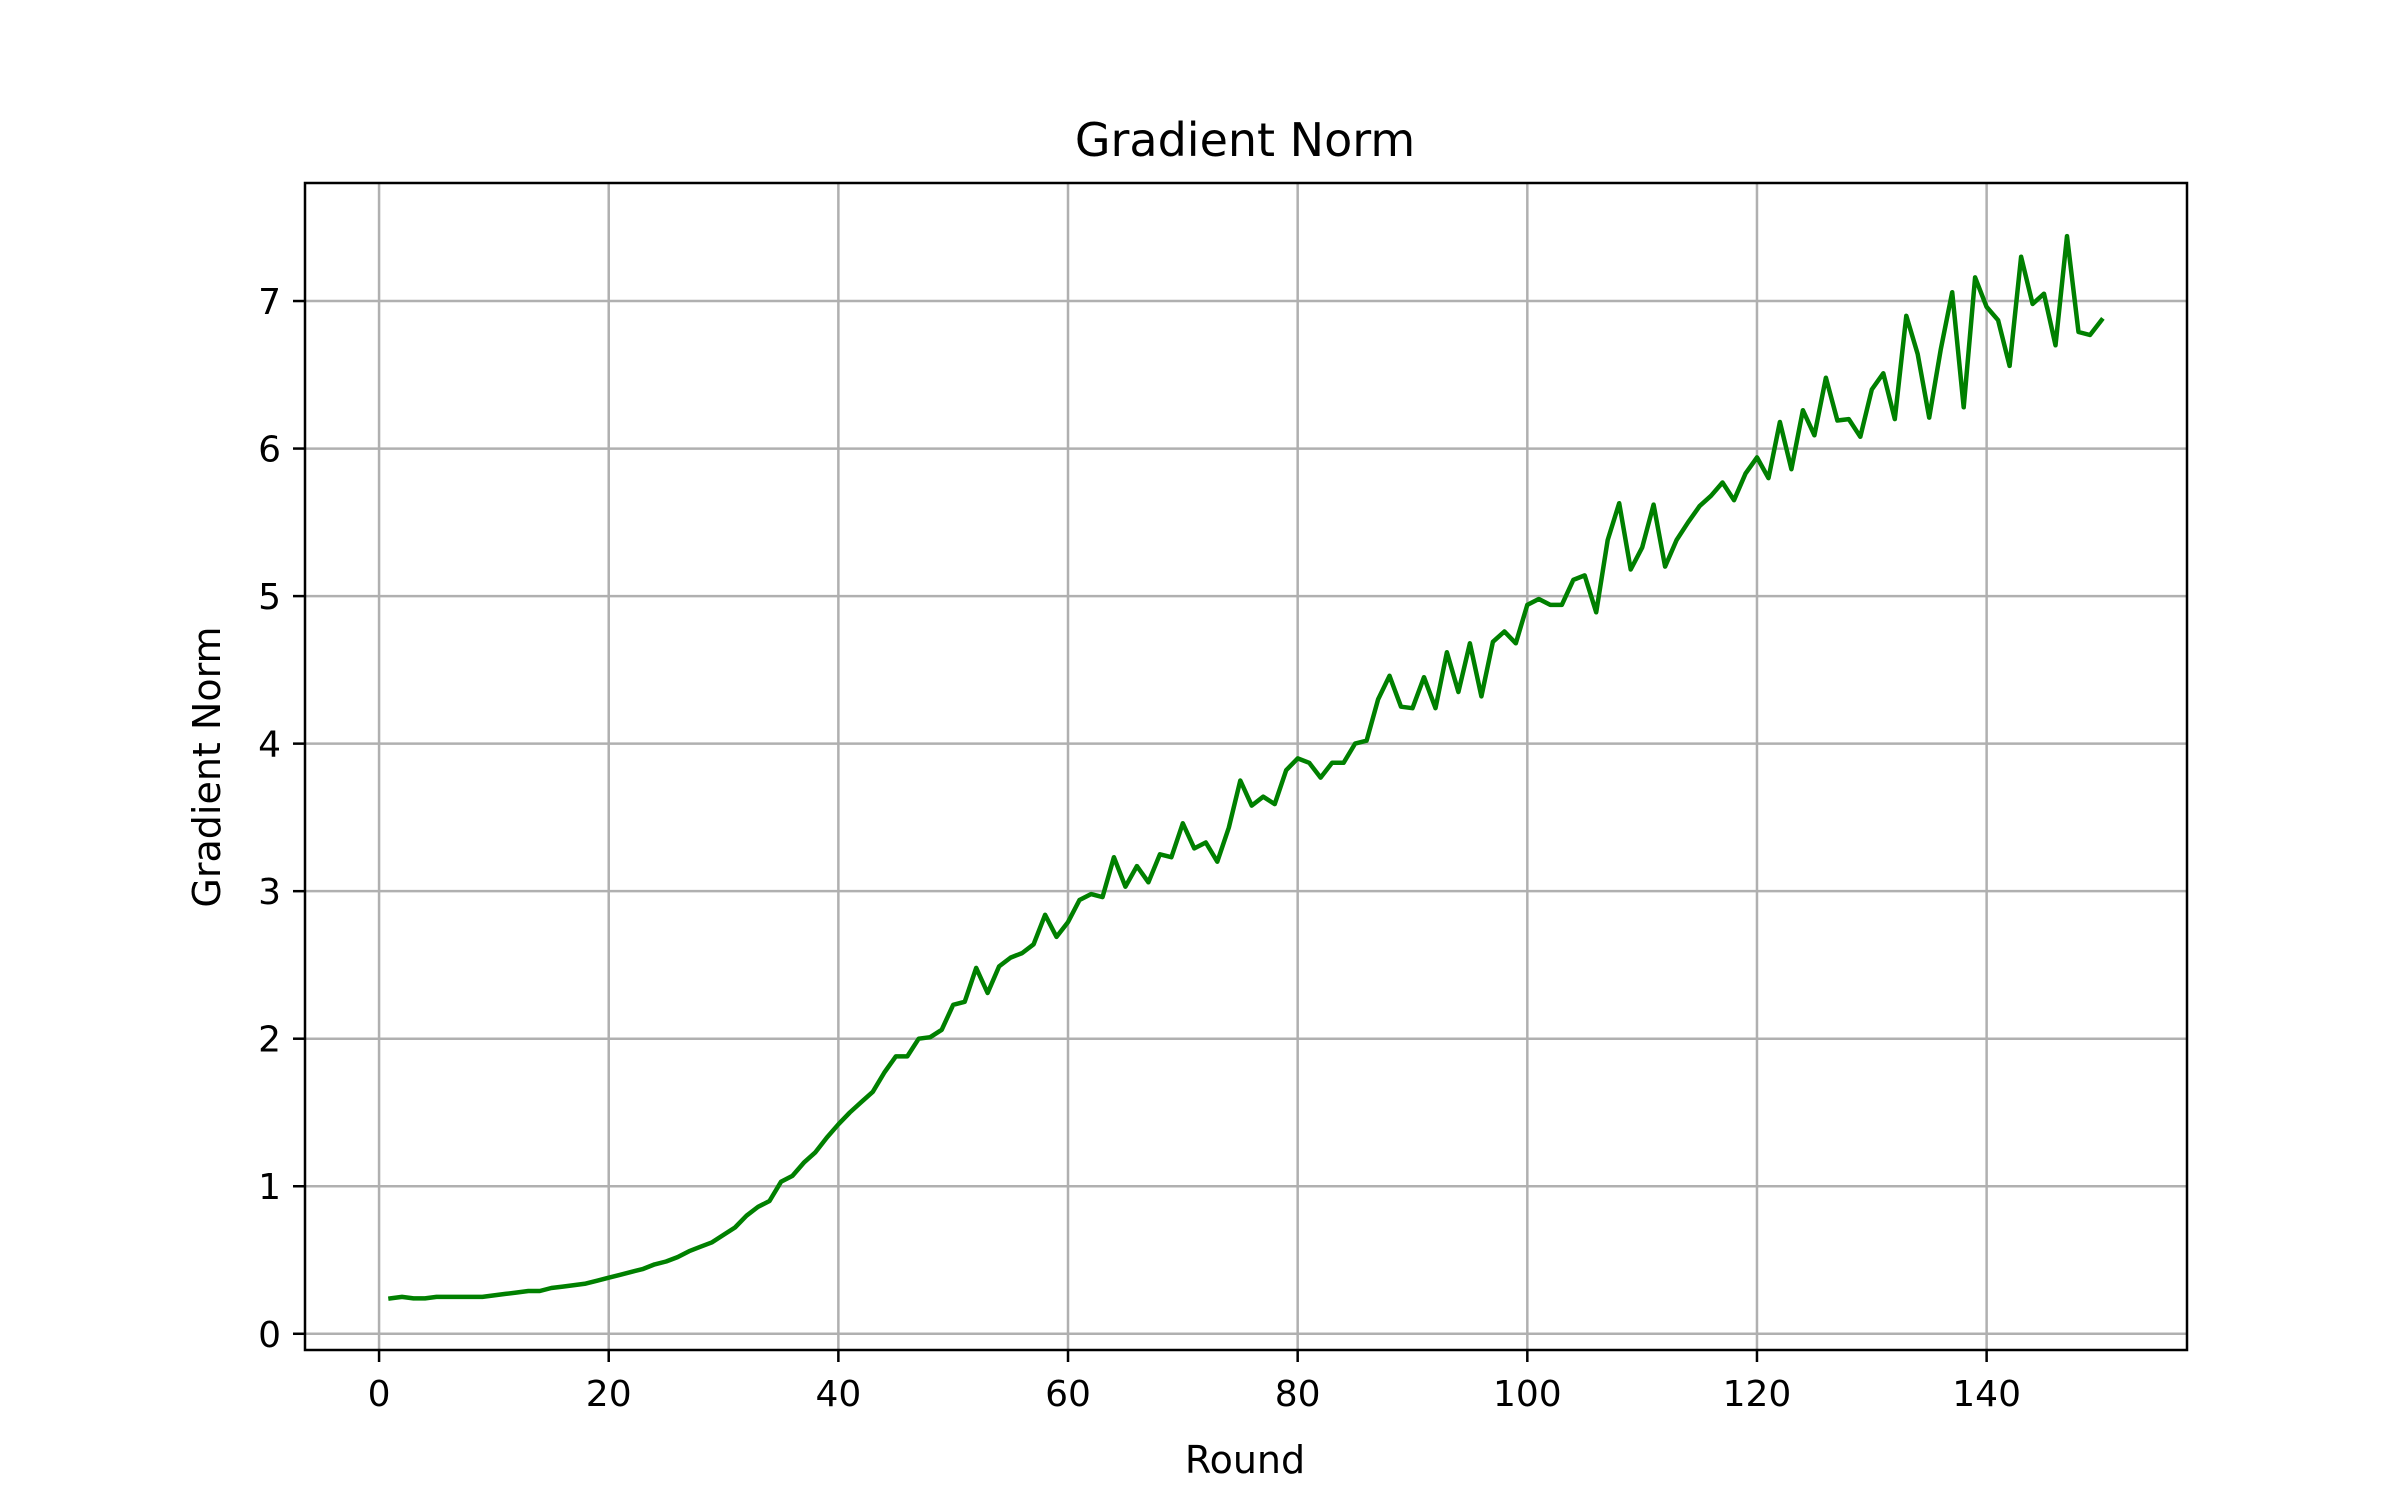  Describe the element at coordinates (269, 450) in the screenshot. I see `y-tick-label: 6` at that location.